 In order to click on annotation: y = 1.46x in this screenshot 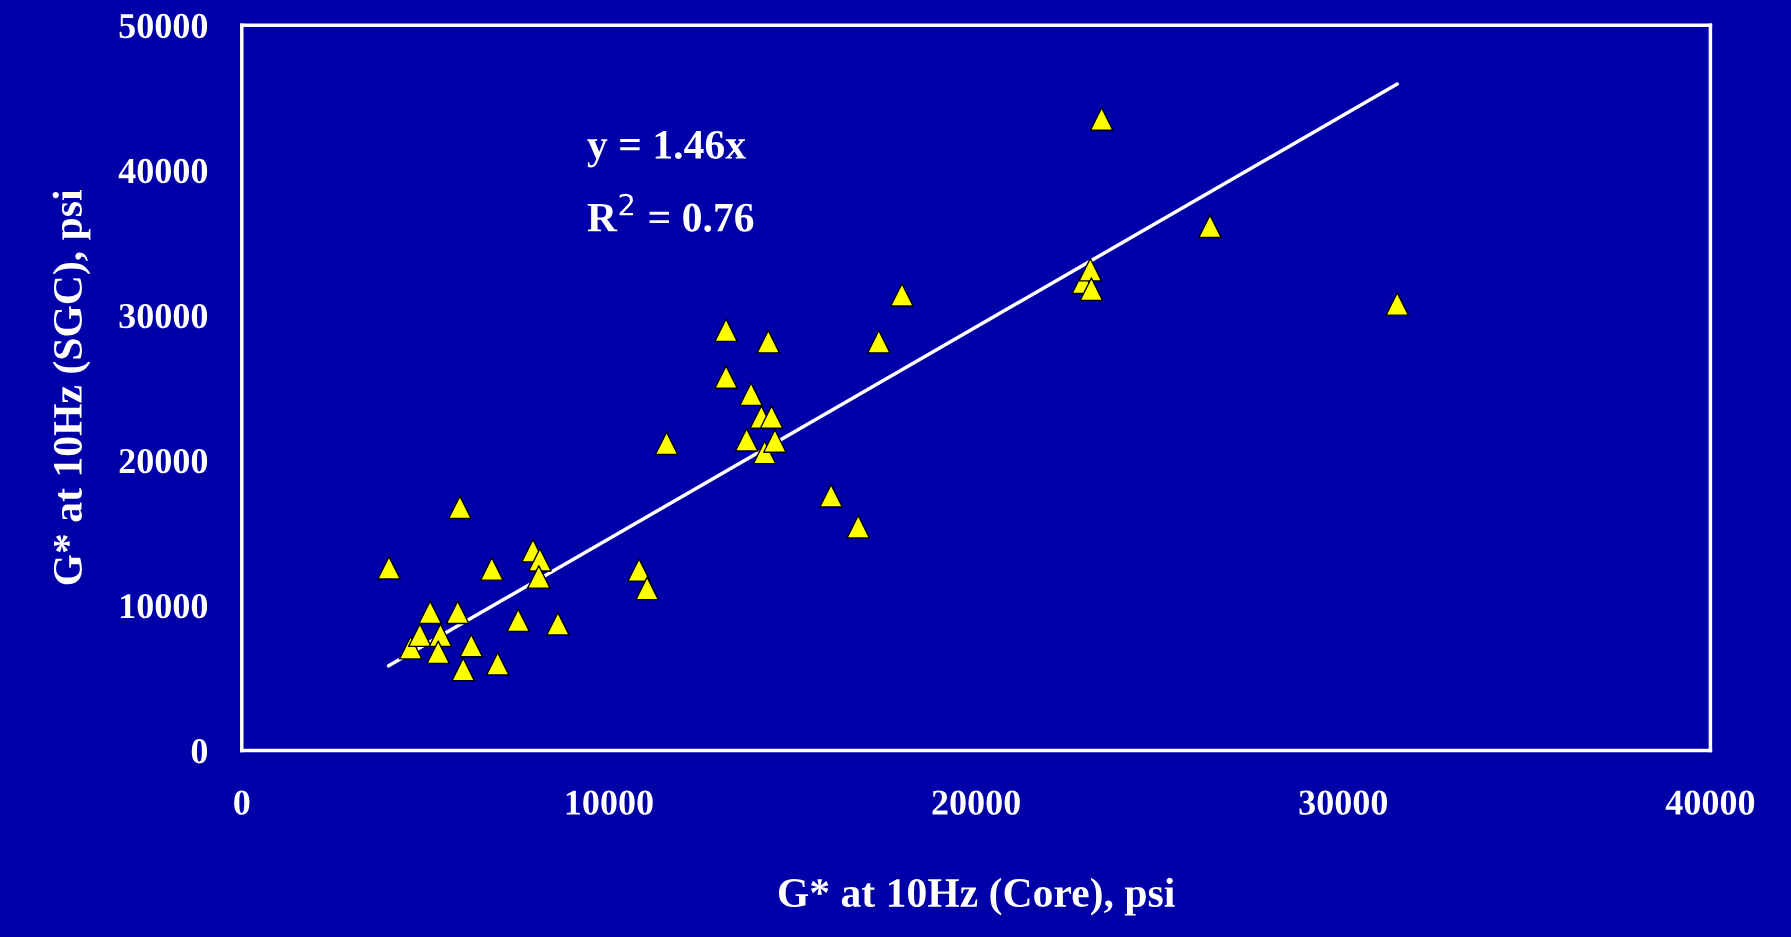, I will do `click(666, 149)`.